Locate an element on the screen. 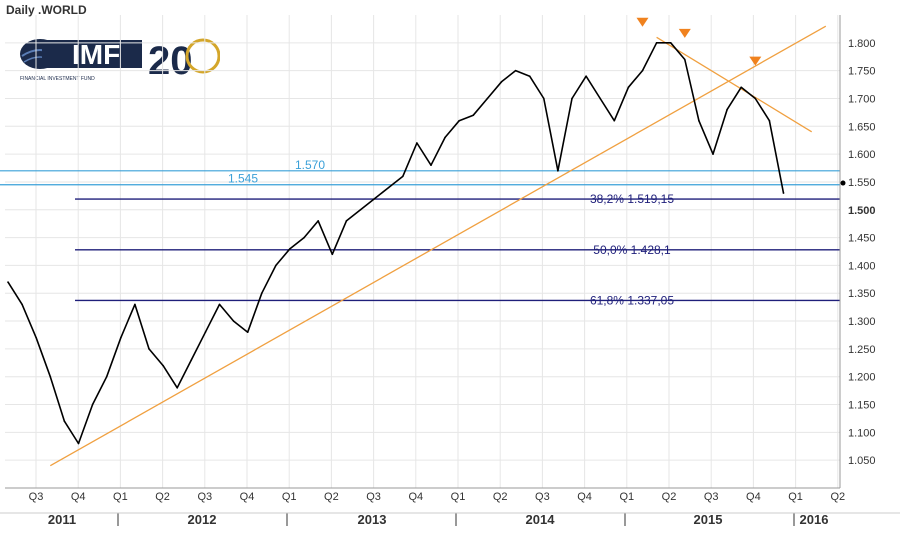 This screenshot has height=535, width=900. current-price-dot is located at coordinates (843, 183).